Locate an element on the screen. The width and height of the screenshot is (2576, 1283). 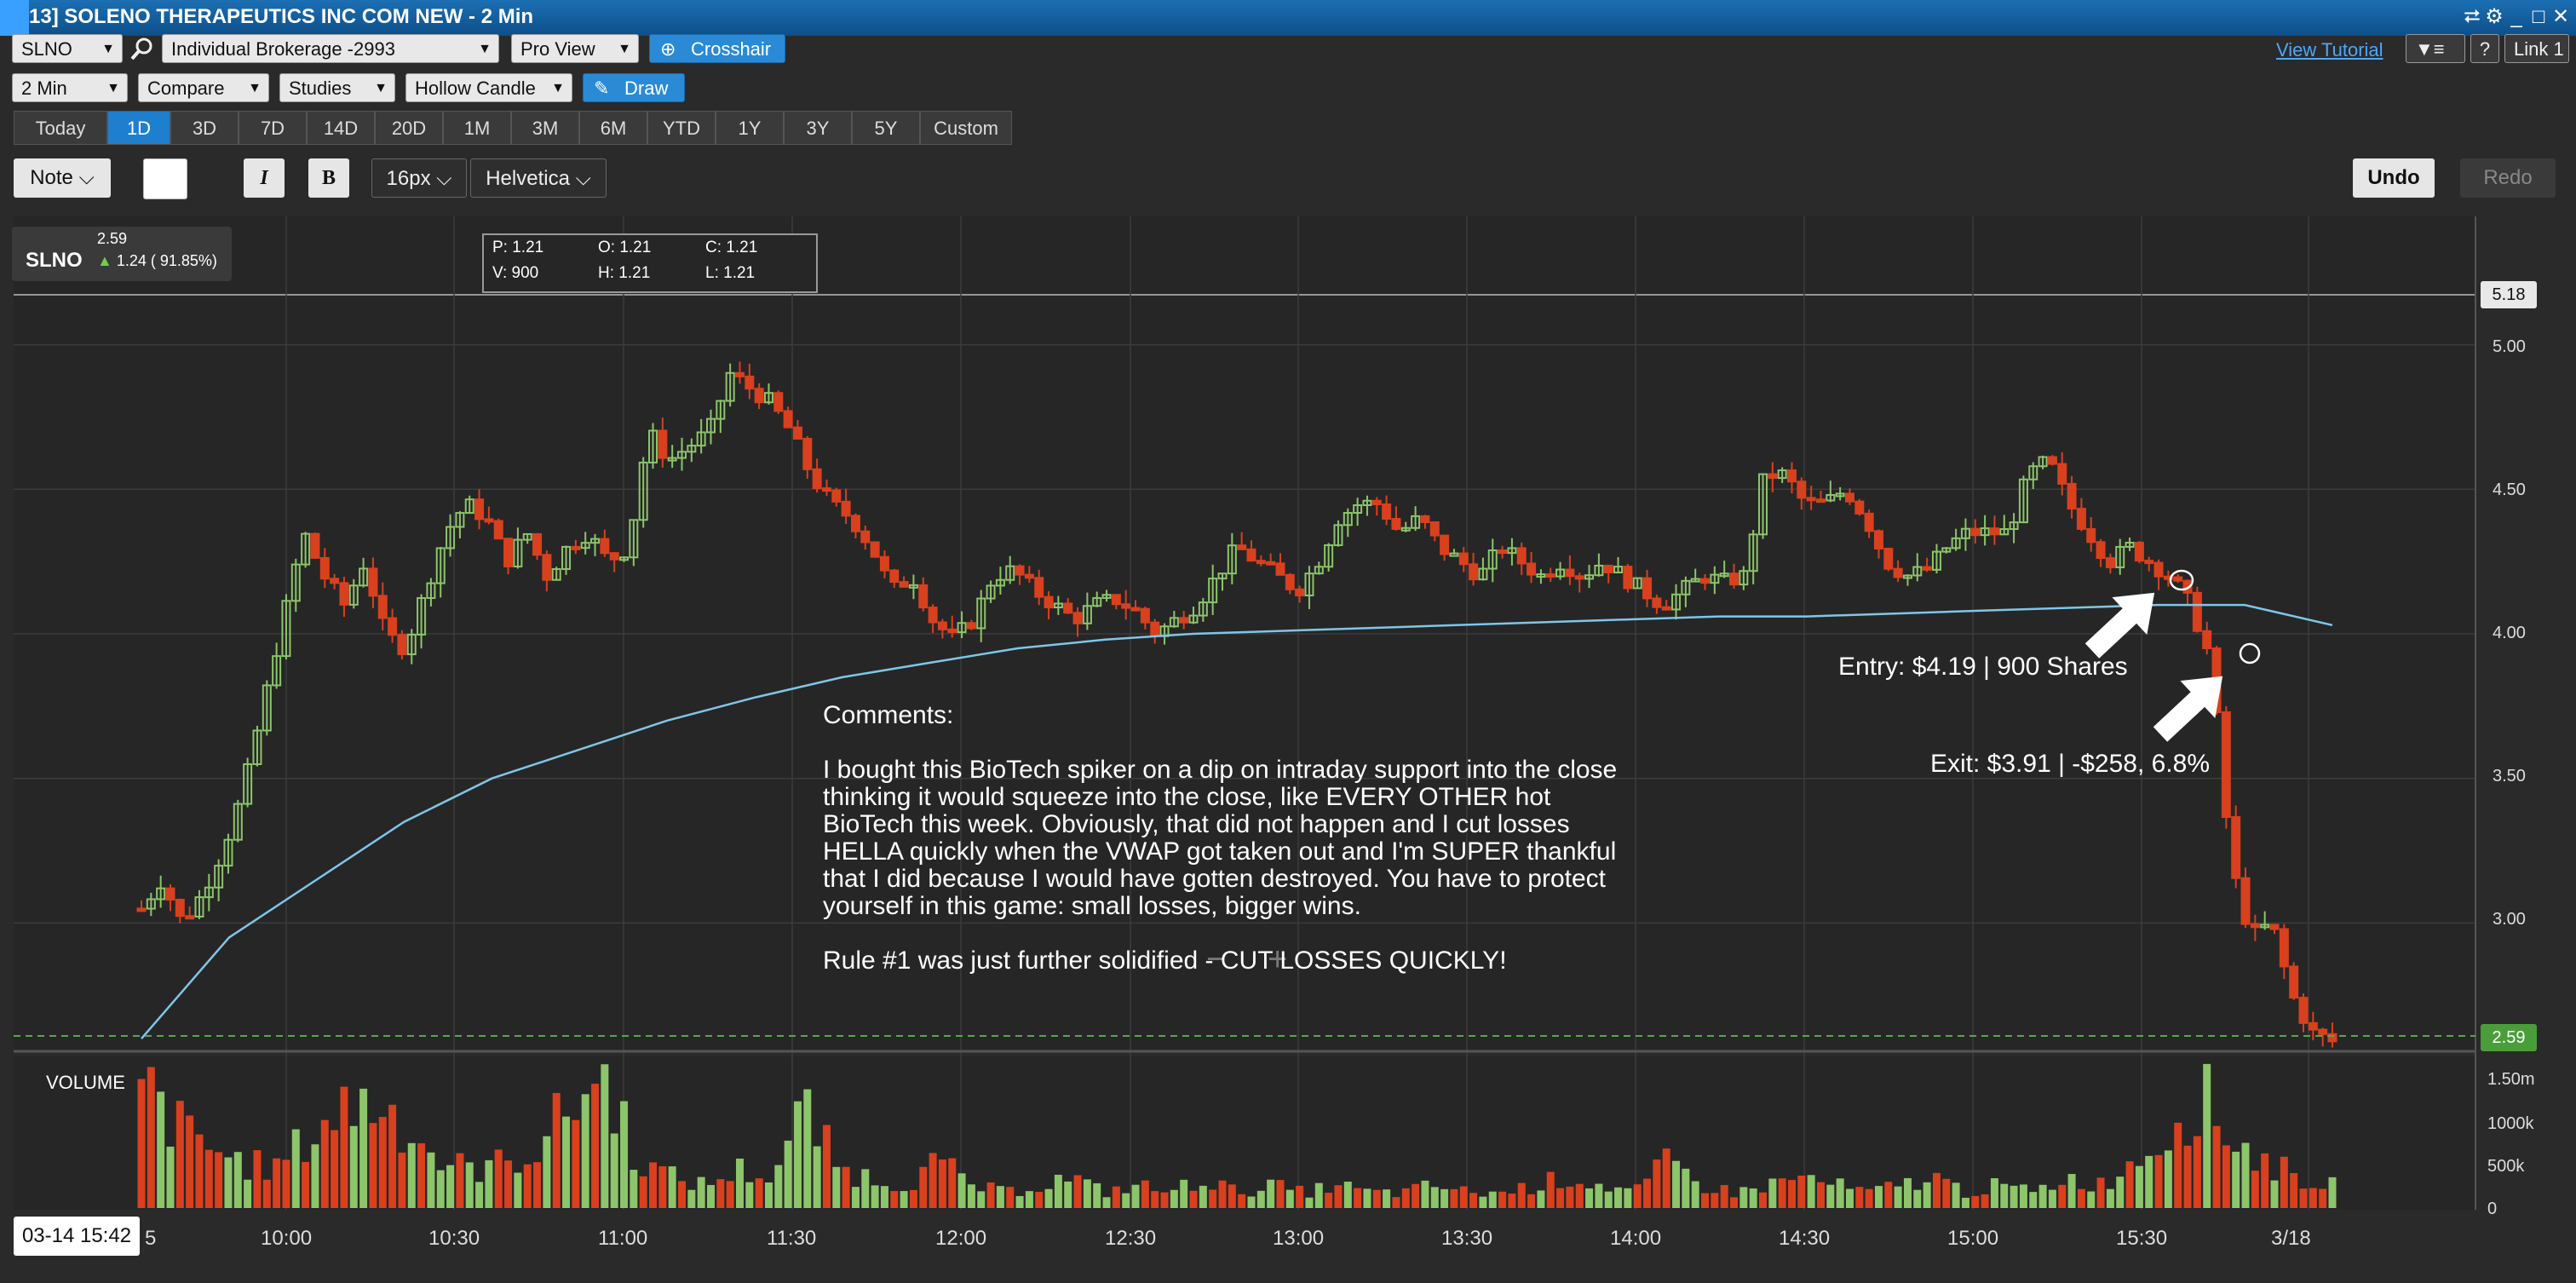
draw-button: ✎ Draw is located at coordinates (634, 87).